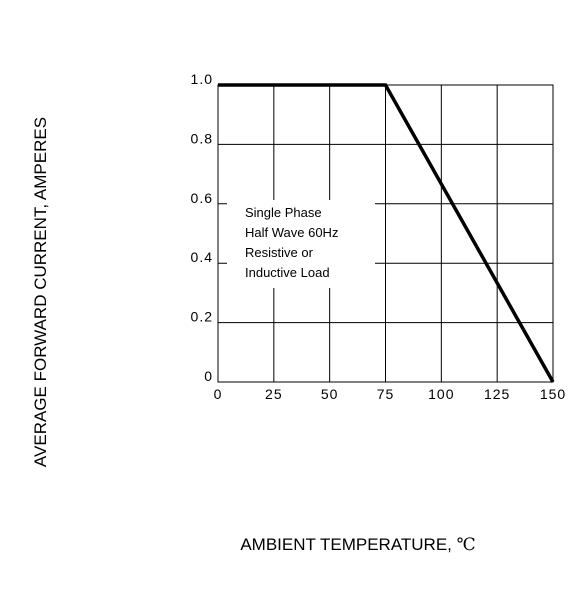 The image size is (568, 591). Describe the element at coordinates (208, 376) in the screenshot. I see `y-tick-label: 0` at that location.